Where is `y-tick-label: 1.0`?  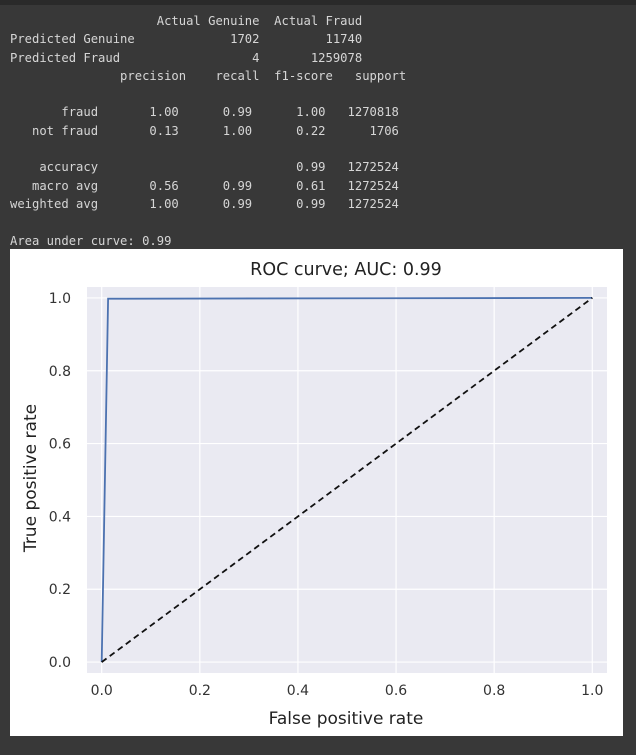 y-tick-label: 1.0 is located at coordinates (60, 299).